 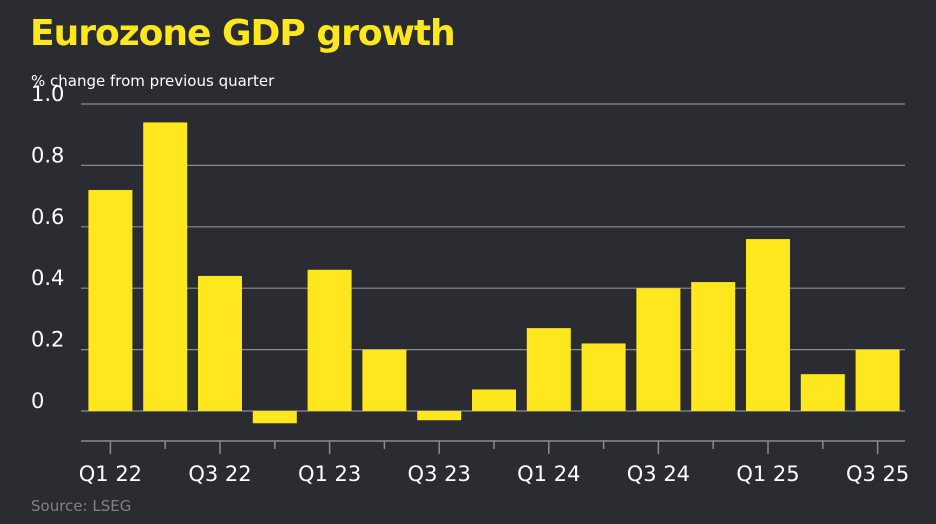 What do you see at coordinates (110, 474) in the screenshot?
I see `x-tick-label: Q1 22` at bounding box center [110, 474].